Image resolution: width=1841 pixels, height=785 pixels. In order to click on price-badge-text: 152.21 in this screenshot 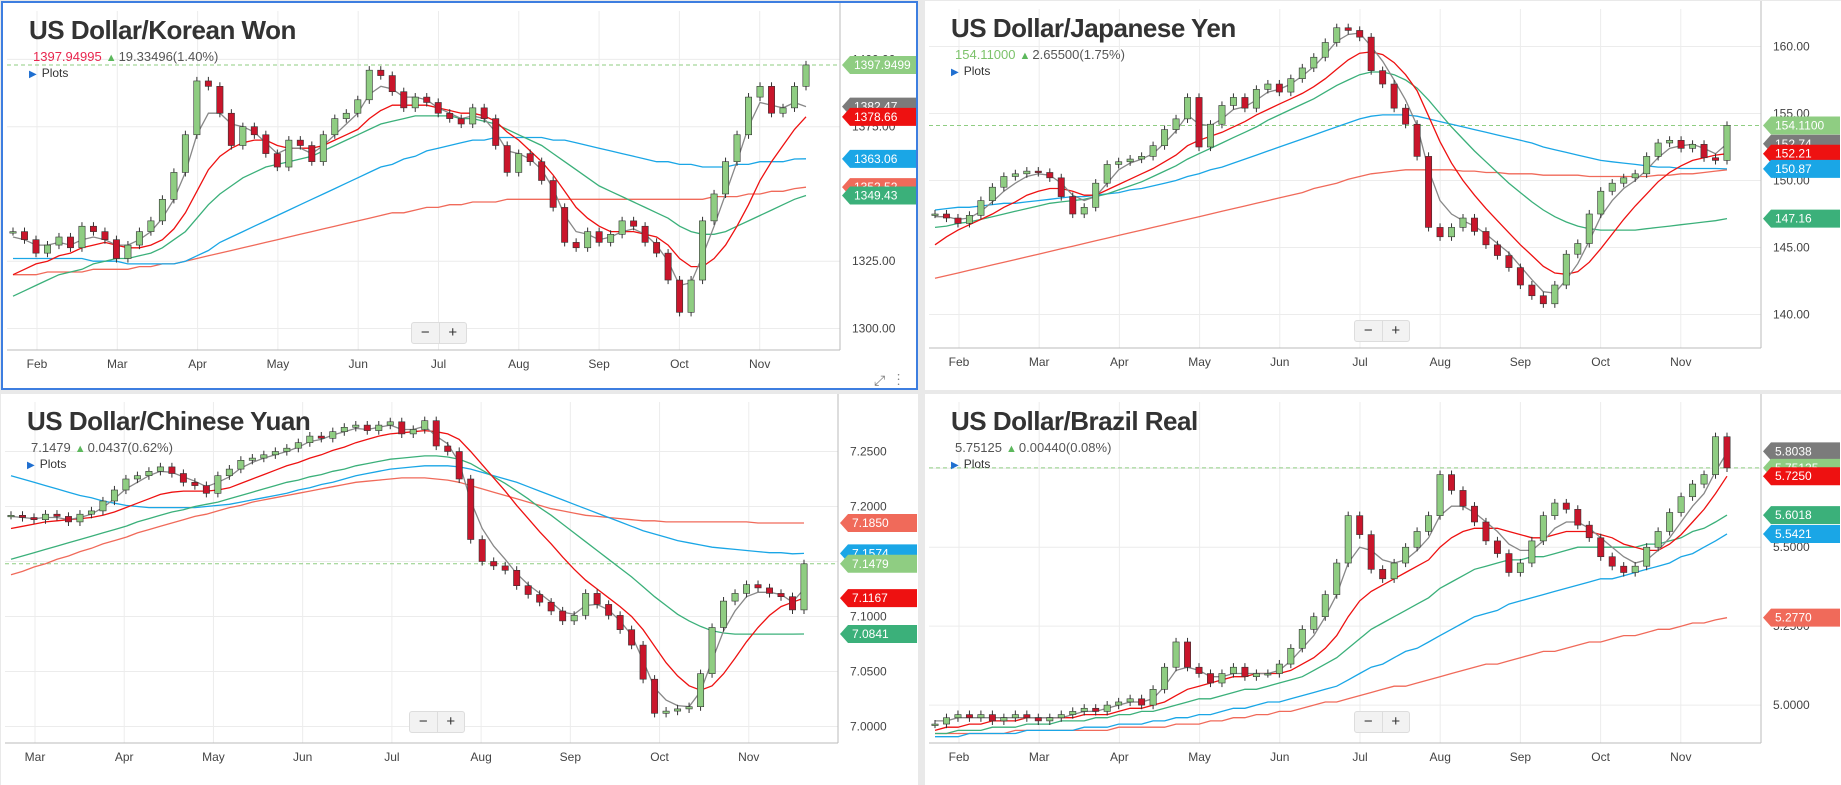, I will do `click(1793, 154)`.